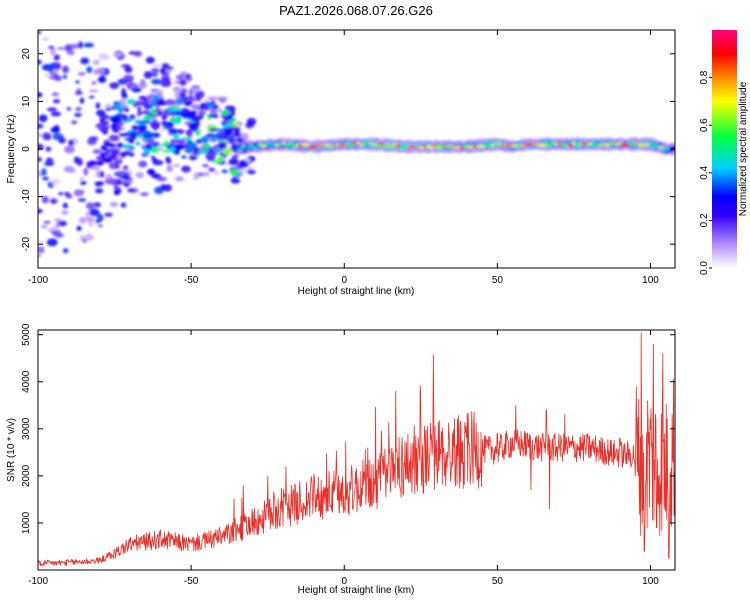  Describe the element at coordinates (705, 172) in the screenshot. I see `colorbar-ticks: 0.0 0.2 0.4 0.6 0.8` at that location.